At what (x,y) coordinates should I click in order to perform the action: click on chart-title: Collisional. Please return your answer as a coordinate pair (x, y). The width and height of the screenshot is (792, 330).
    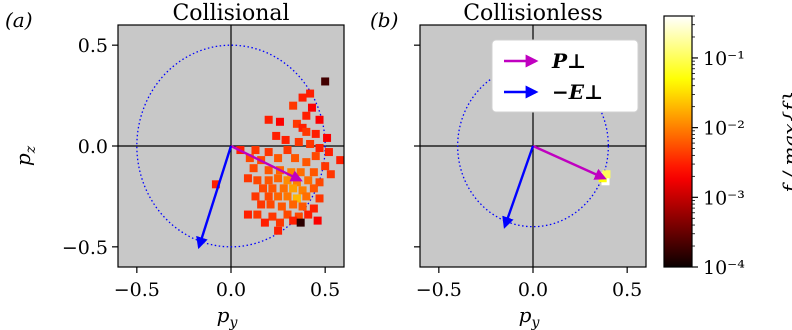
    Looking at the image, I should click on (230, 13).